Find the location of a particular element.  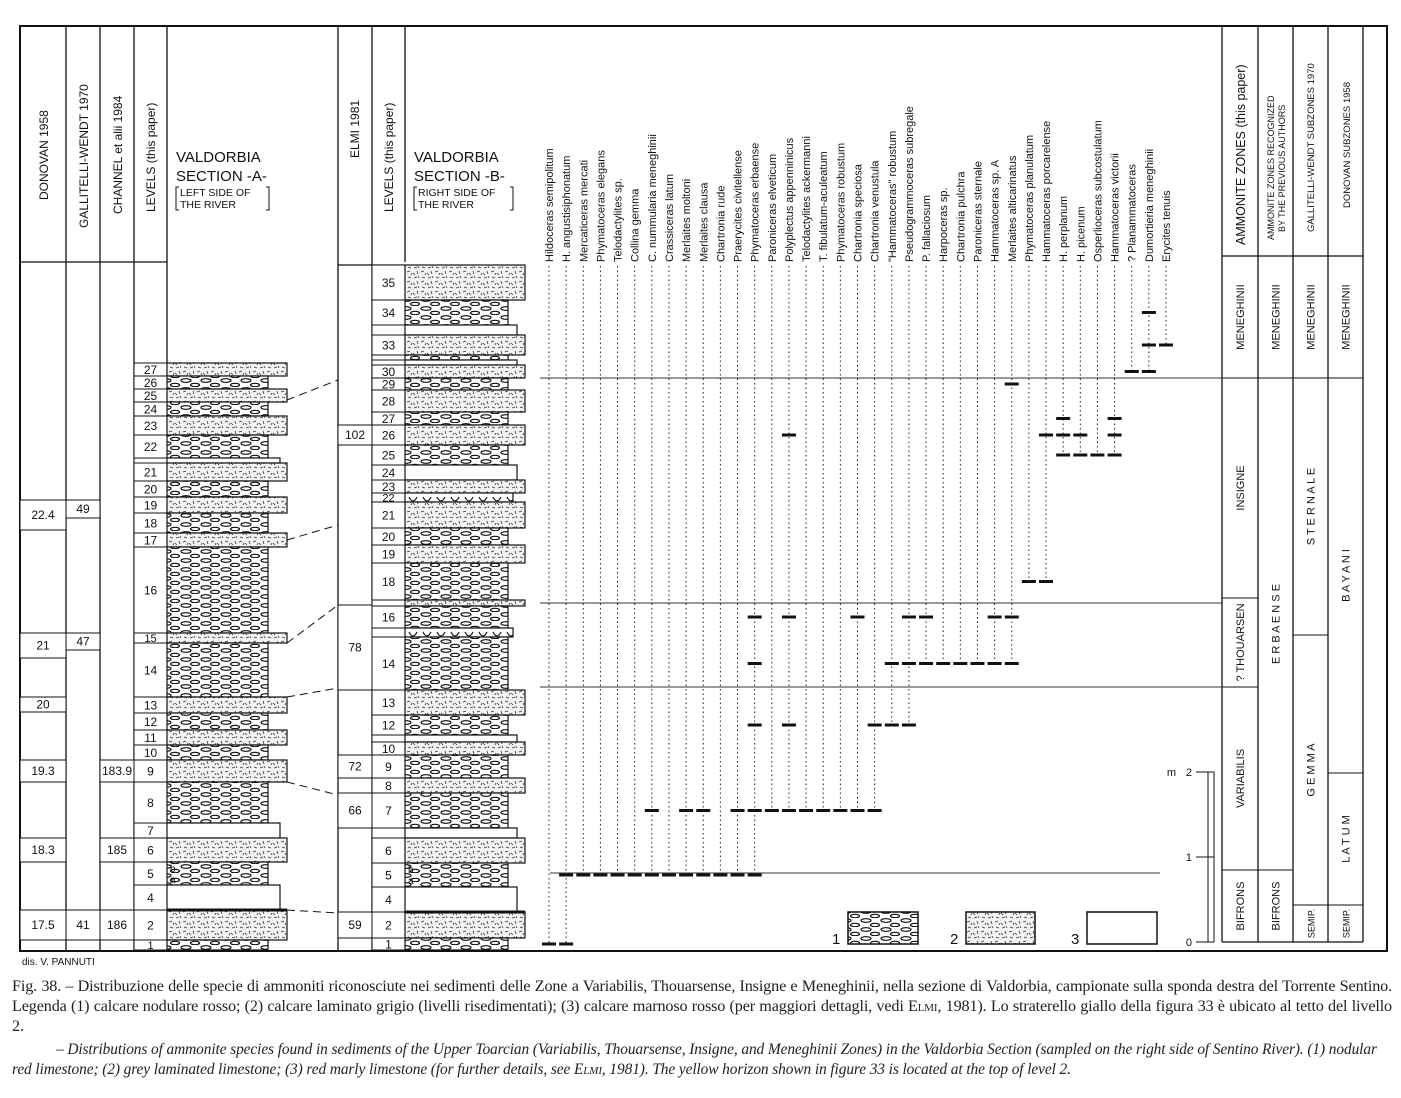

level-label: 13 is located at coordinates (151, 705).